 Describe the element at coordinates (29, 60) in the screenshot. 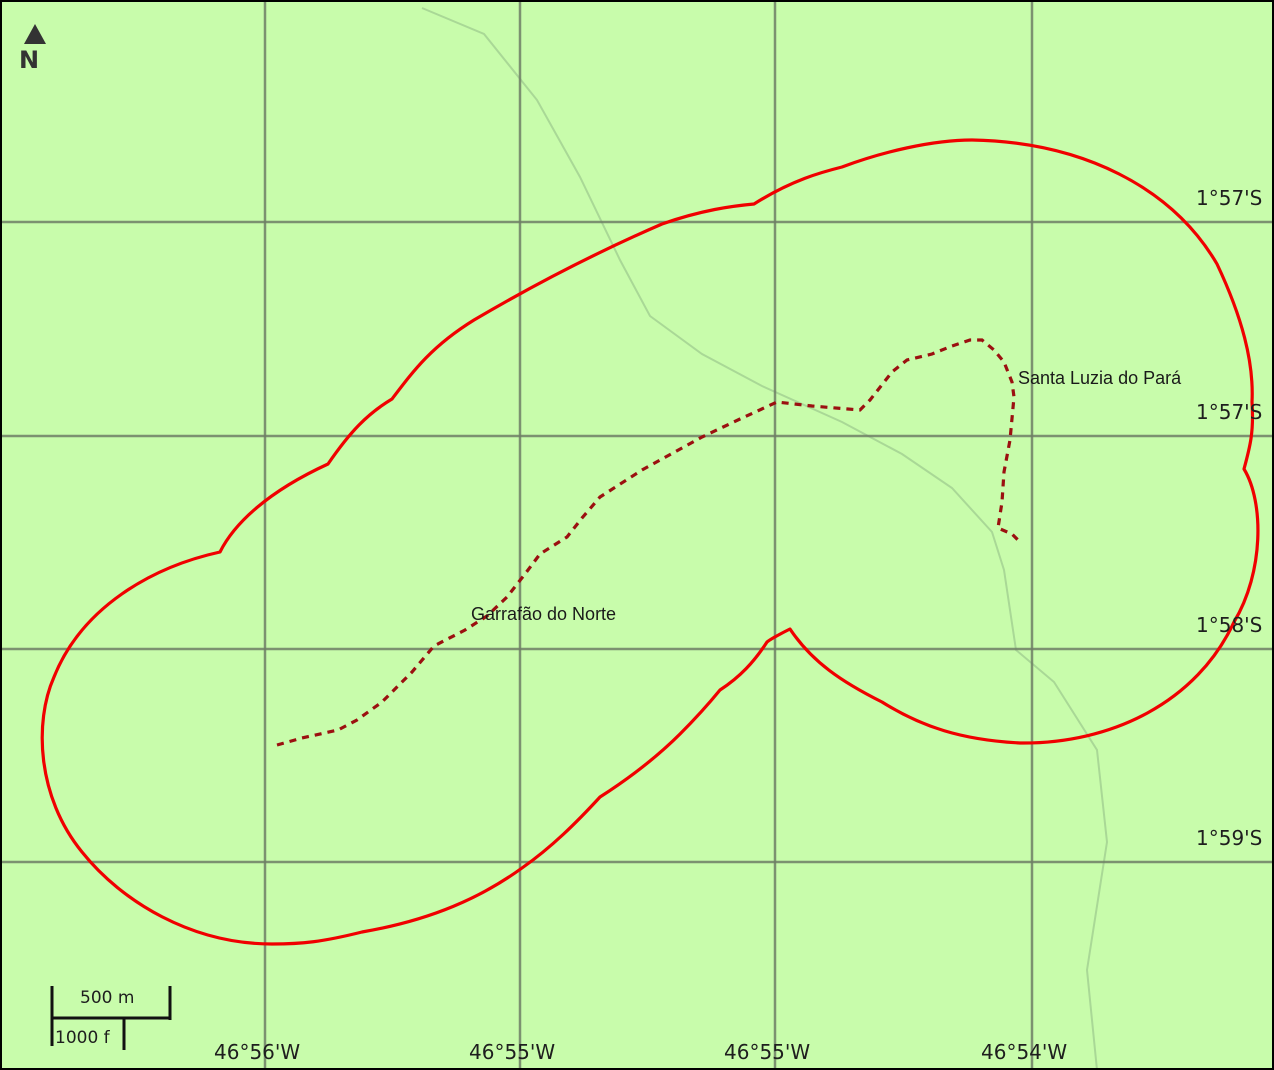

I see `north-label: N` at that location.